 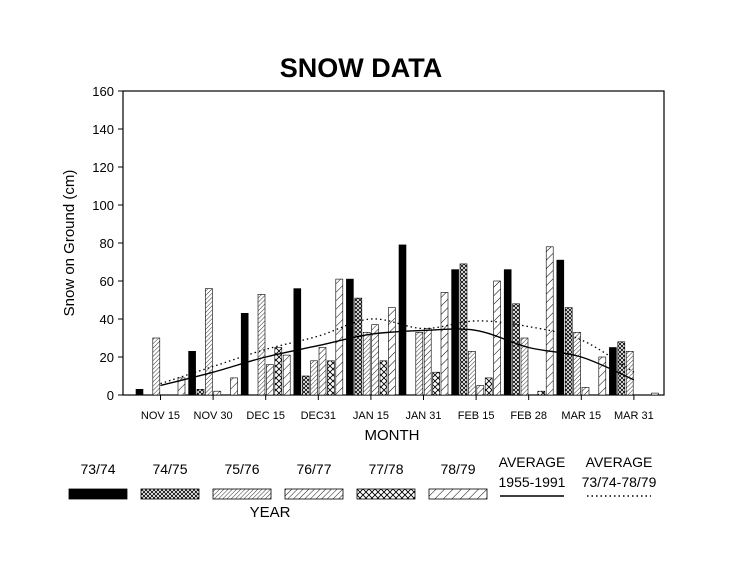 I want to click on legend-label-73-74: 73/74, so click(x=97, y=469).